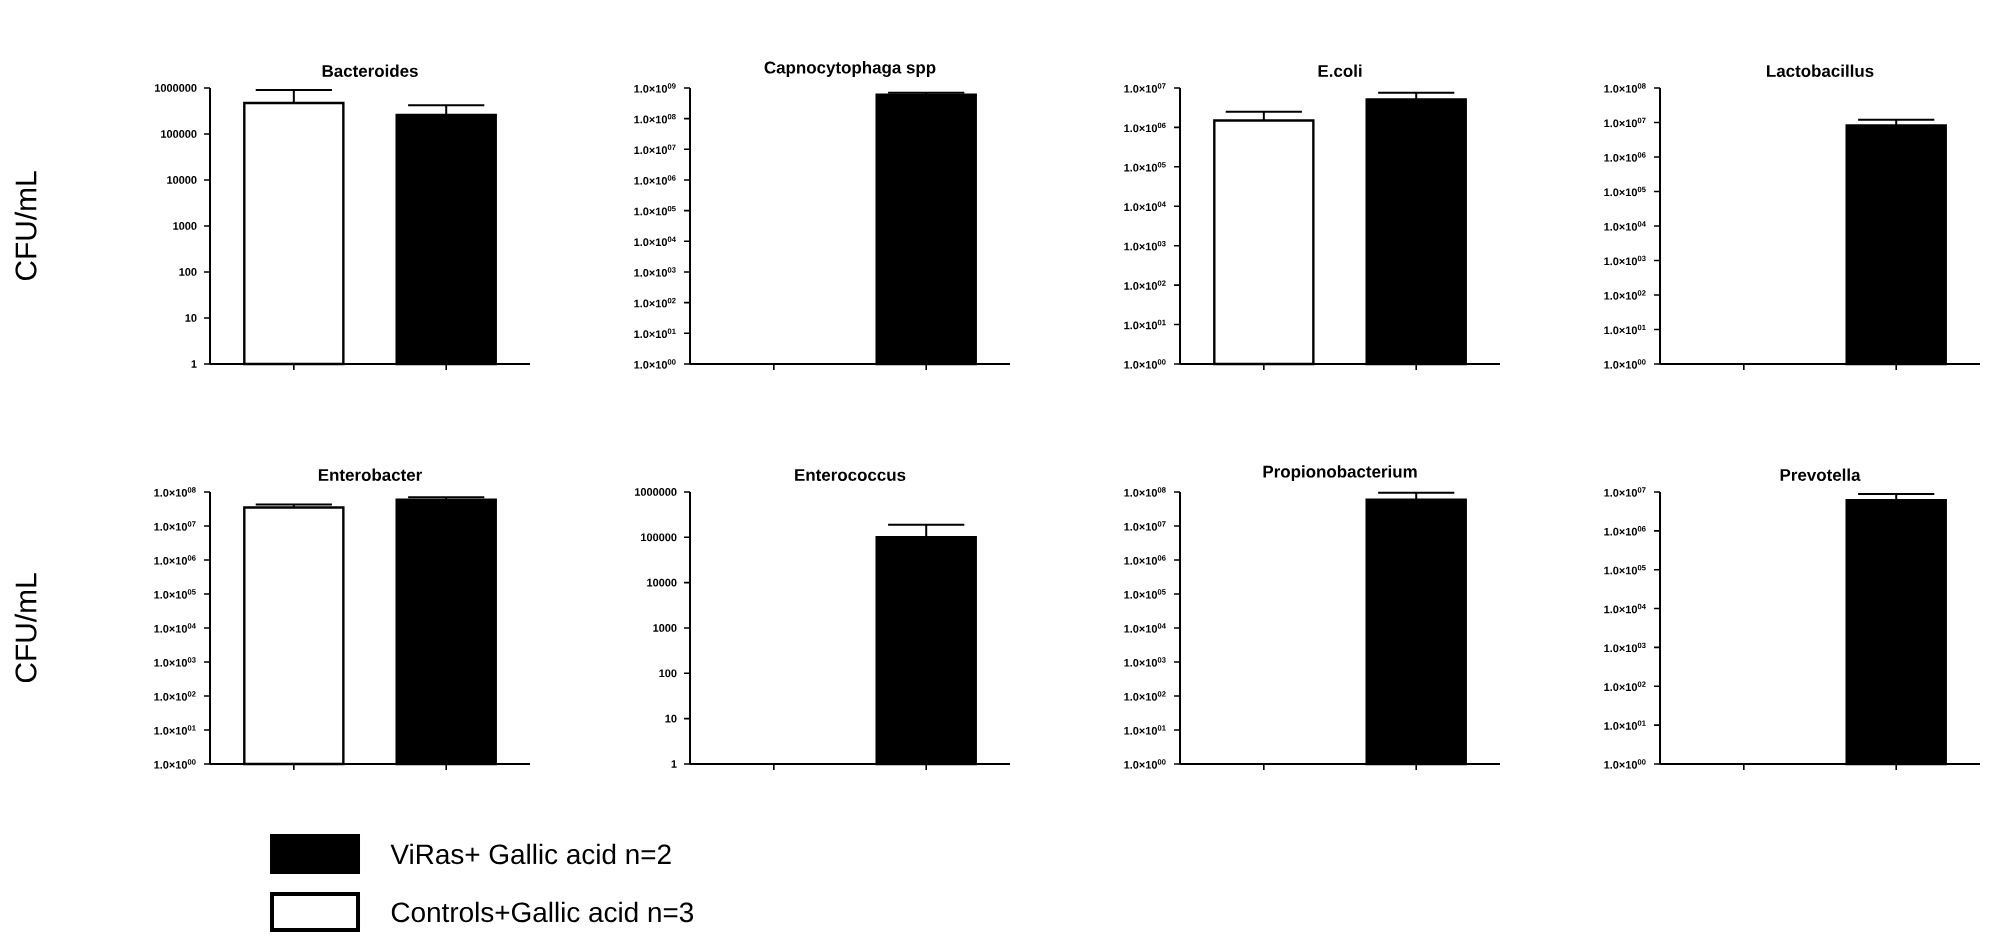 The height and width of the screenshot is (940, 2000). Describe the element at coordinates (1820, 474) in the screenshot. I see `chart-title: Prevotella` at that location.